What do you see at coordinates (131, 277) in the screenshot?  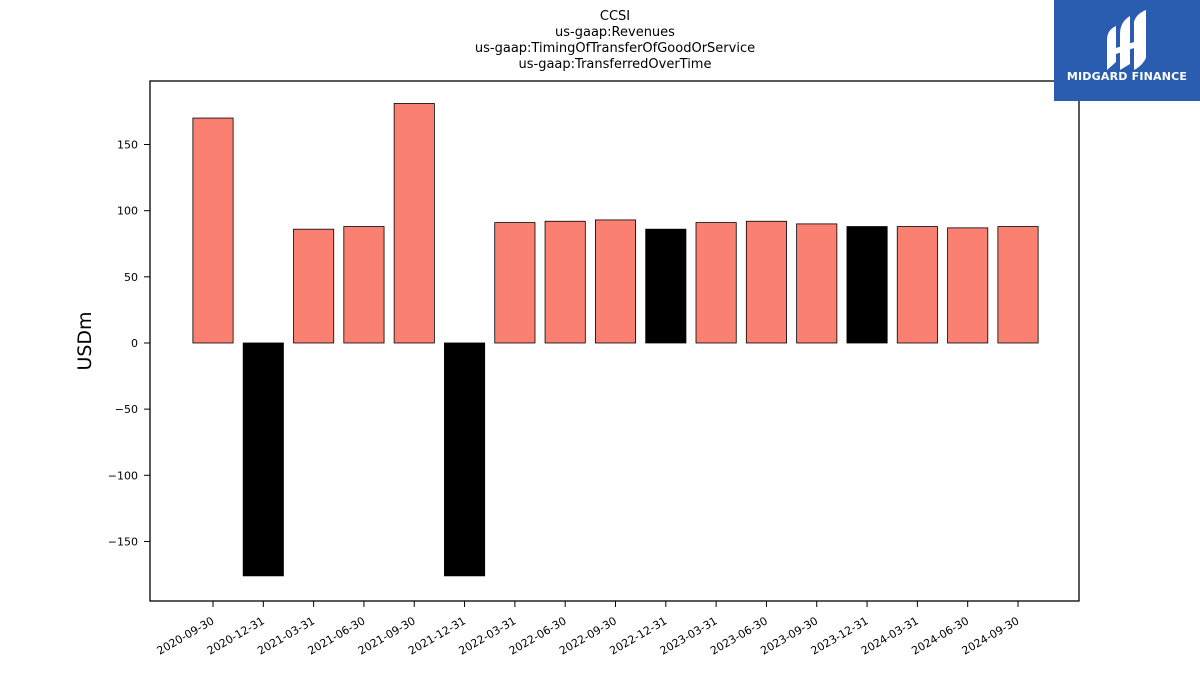 I see `y-tick-label: 50` at bounding box center [131, 277].